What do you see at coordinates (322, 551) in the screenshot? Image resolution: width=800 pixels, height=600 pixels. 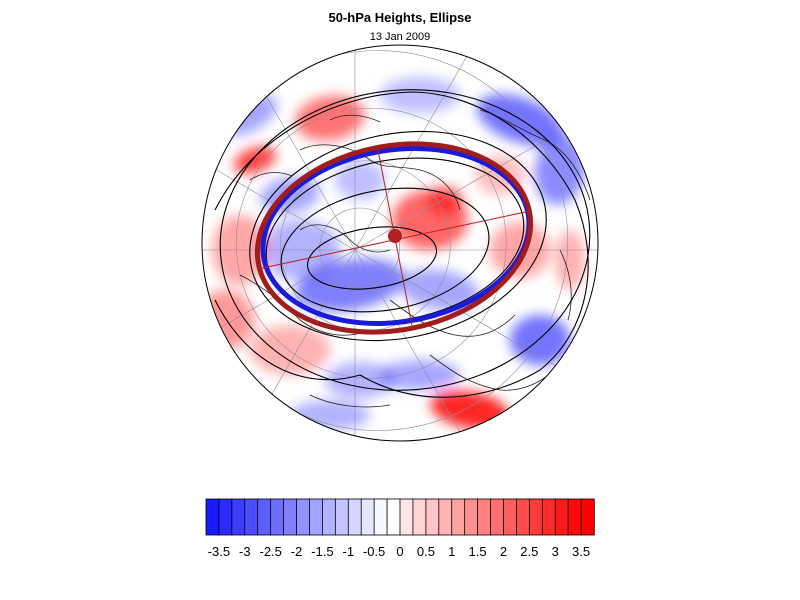 I see `colorbar-tick-label: -1.5` at bounding box center [322, 551].